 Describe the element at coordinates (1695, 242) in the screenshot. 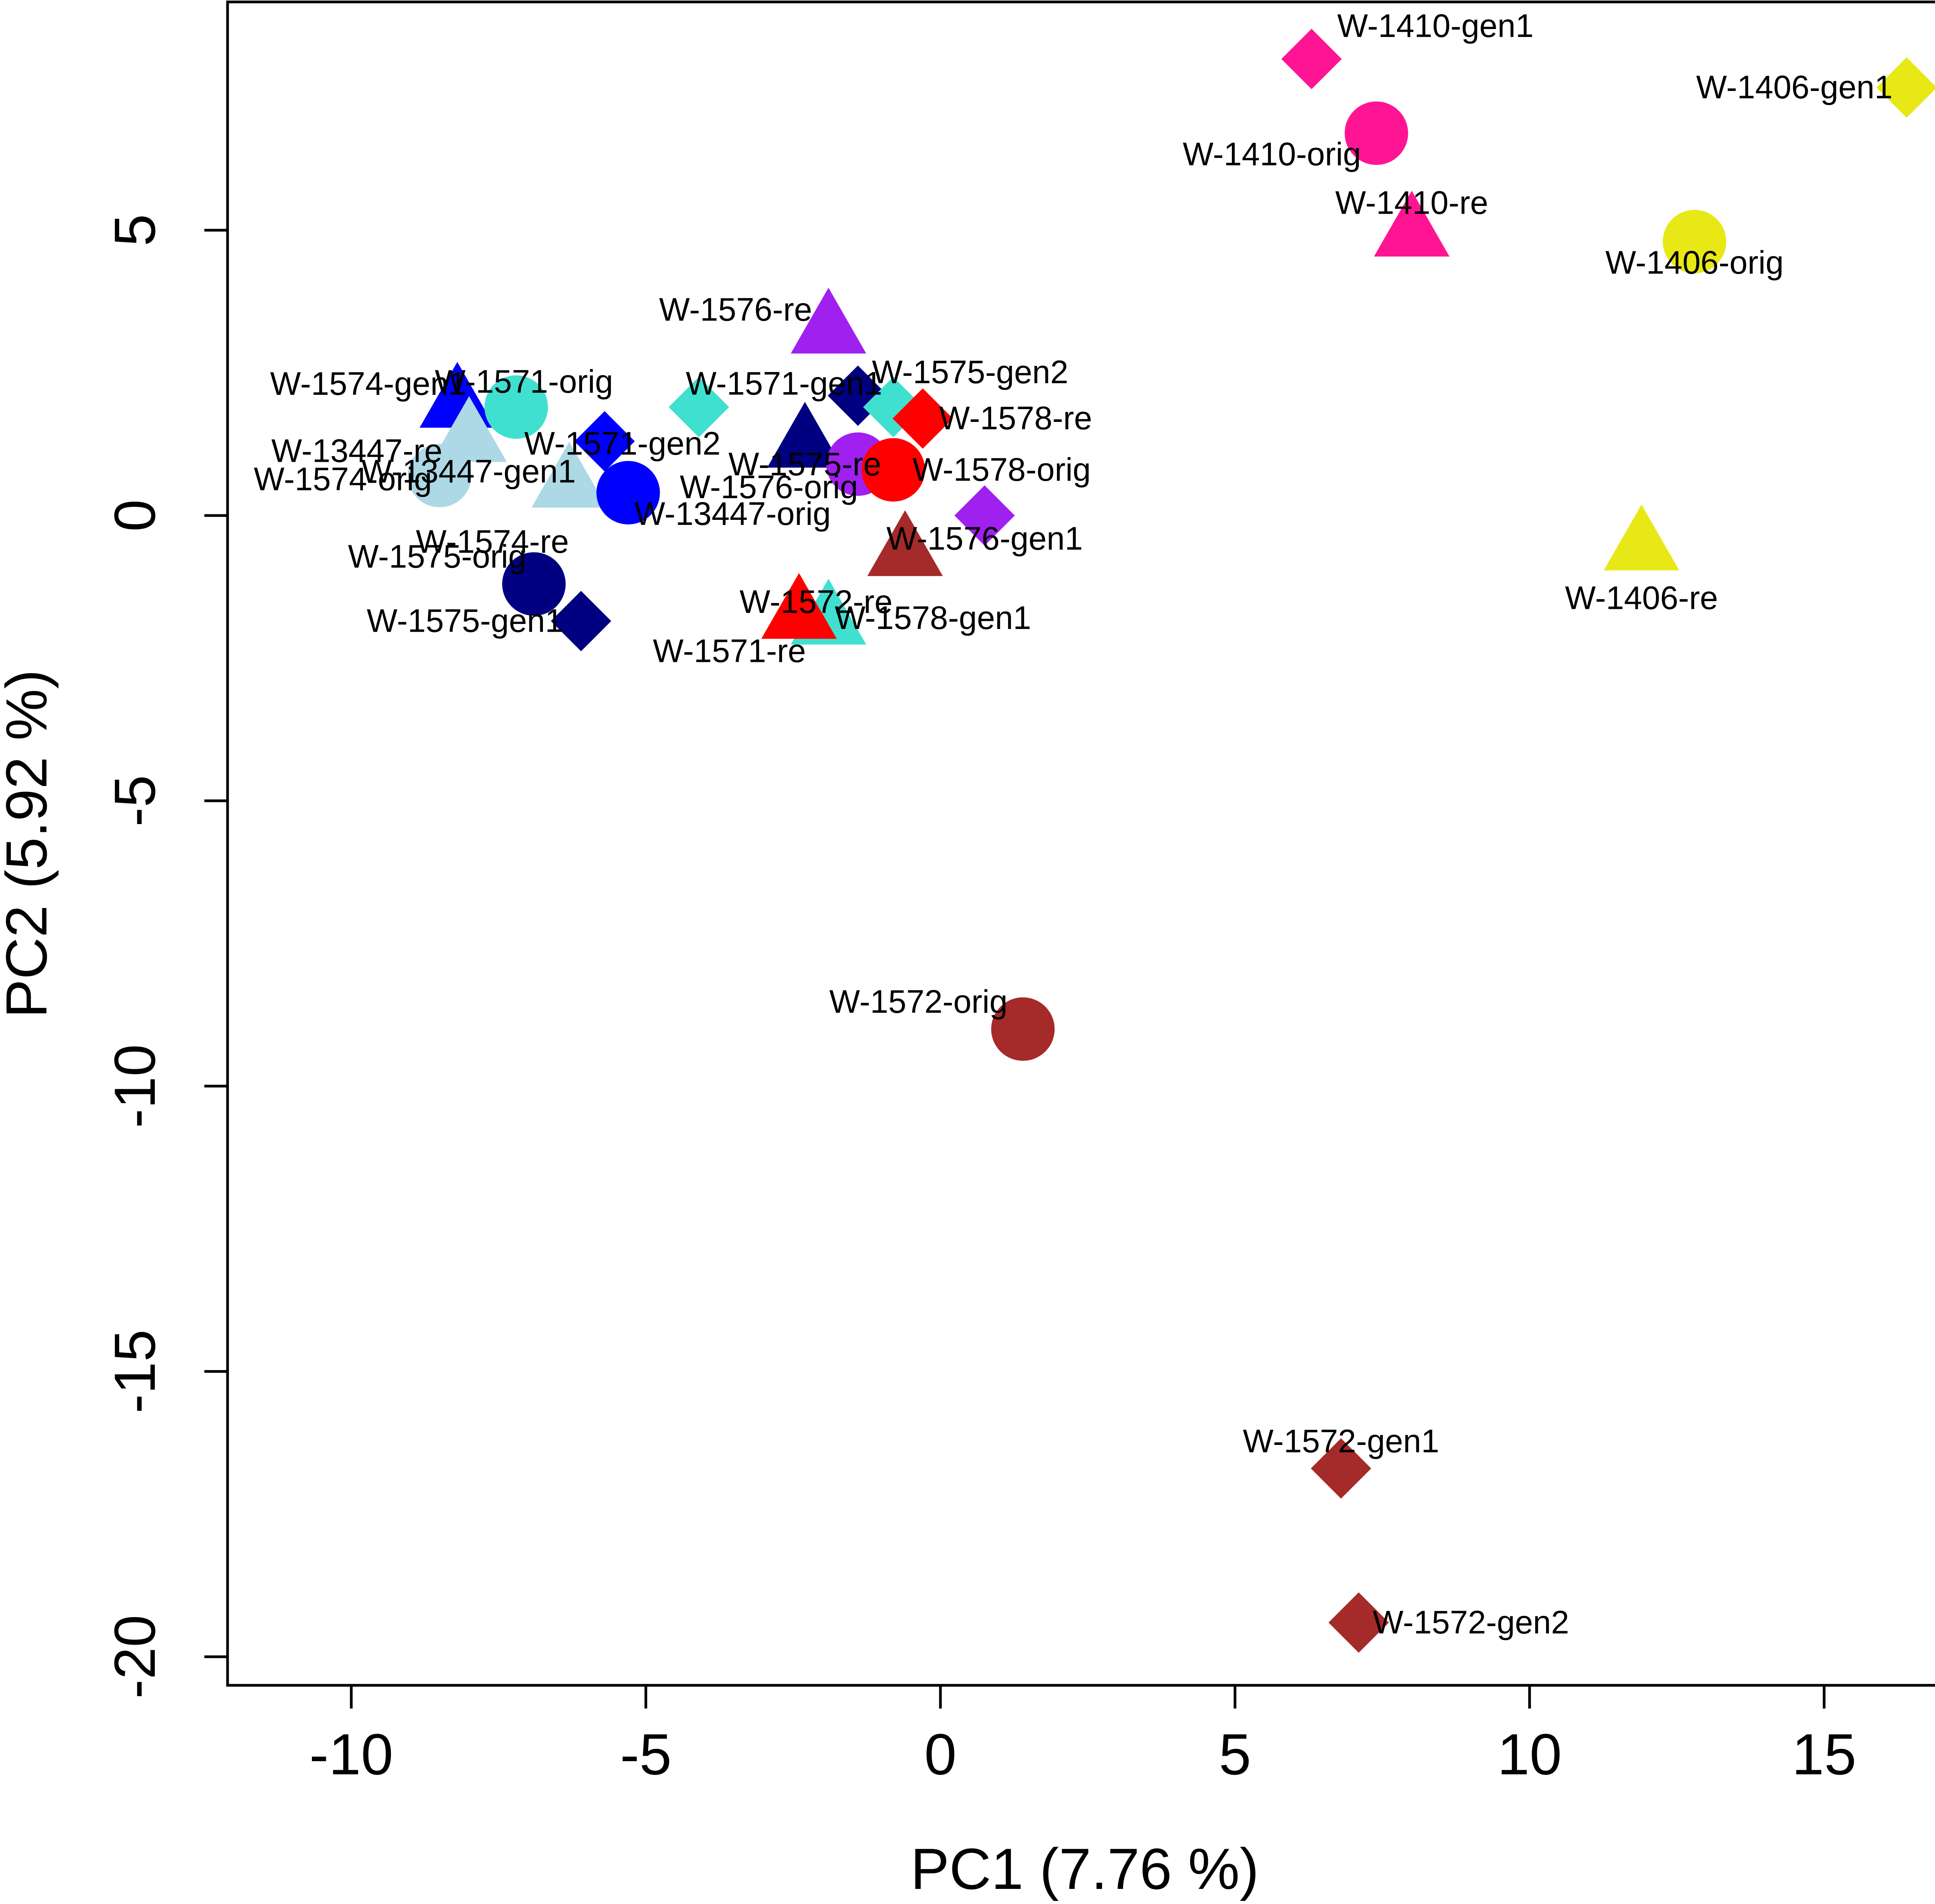

I see `point-w-1406-orig` at that location.